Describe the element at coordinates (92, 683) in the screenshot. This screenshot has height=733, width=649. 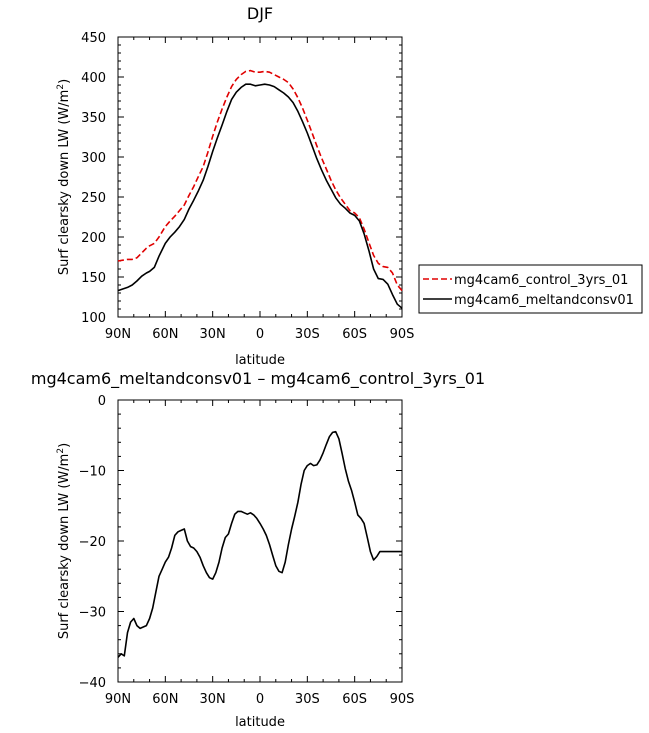
I see `y-tick-label: −40` at that location.